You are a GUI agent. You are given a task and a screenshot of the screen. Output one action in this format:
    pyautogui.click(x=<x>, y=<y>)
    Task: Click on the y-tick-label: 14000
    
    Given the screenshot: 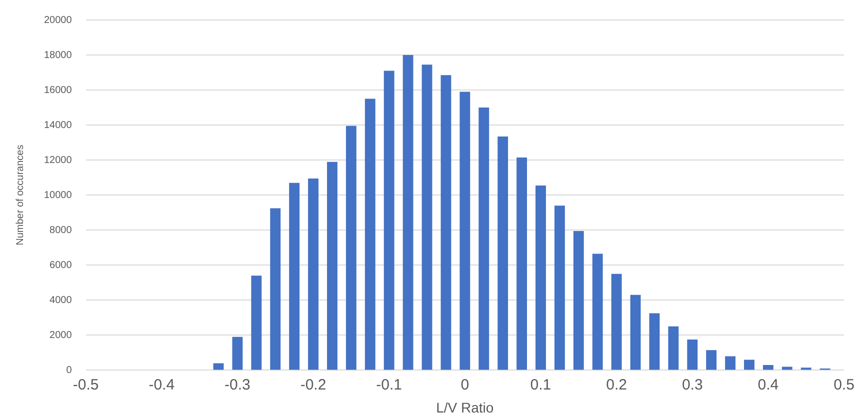 What is the action you would take?
    pyautogui.click(x=58, y=125)
    